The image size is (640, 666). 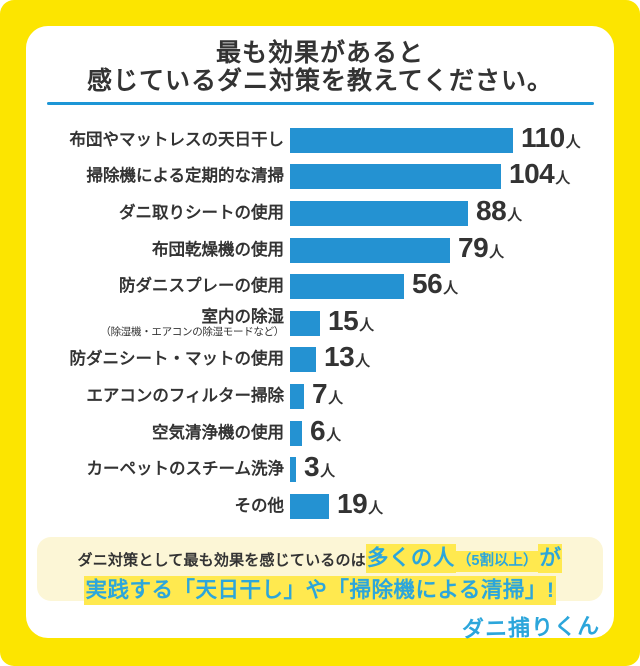 What do you see at coordinates (201, 212) in the screenshot?
I see `category-label: ダニ取りシートの使用` at bounding box center [201, 212].